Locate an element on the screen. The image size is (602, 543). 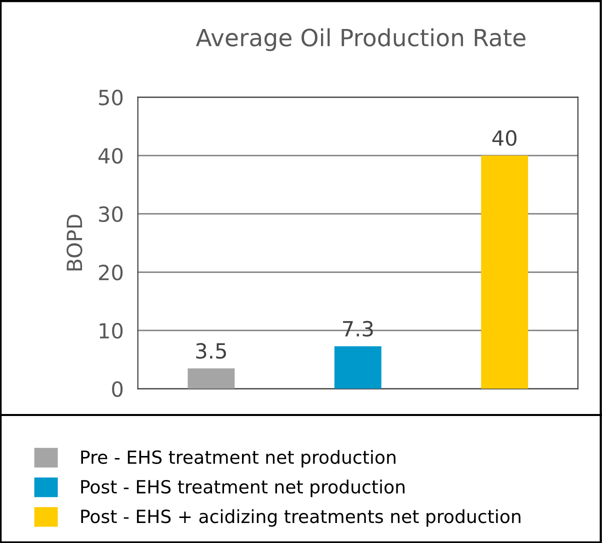
y-tick-label: 0 is located at coordinates (117, 389).